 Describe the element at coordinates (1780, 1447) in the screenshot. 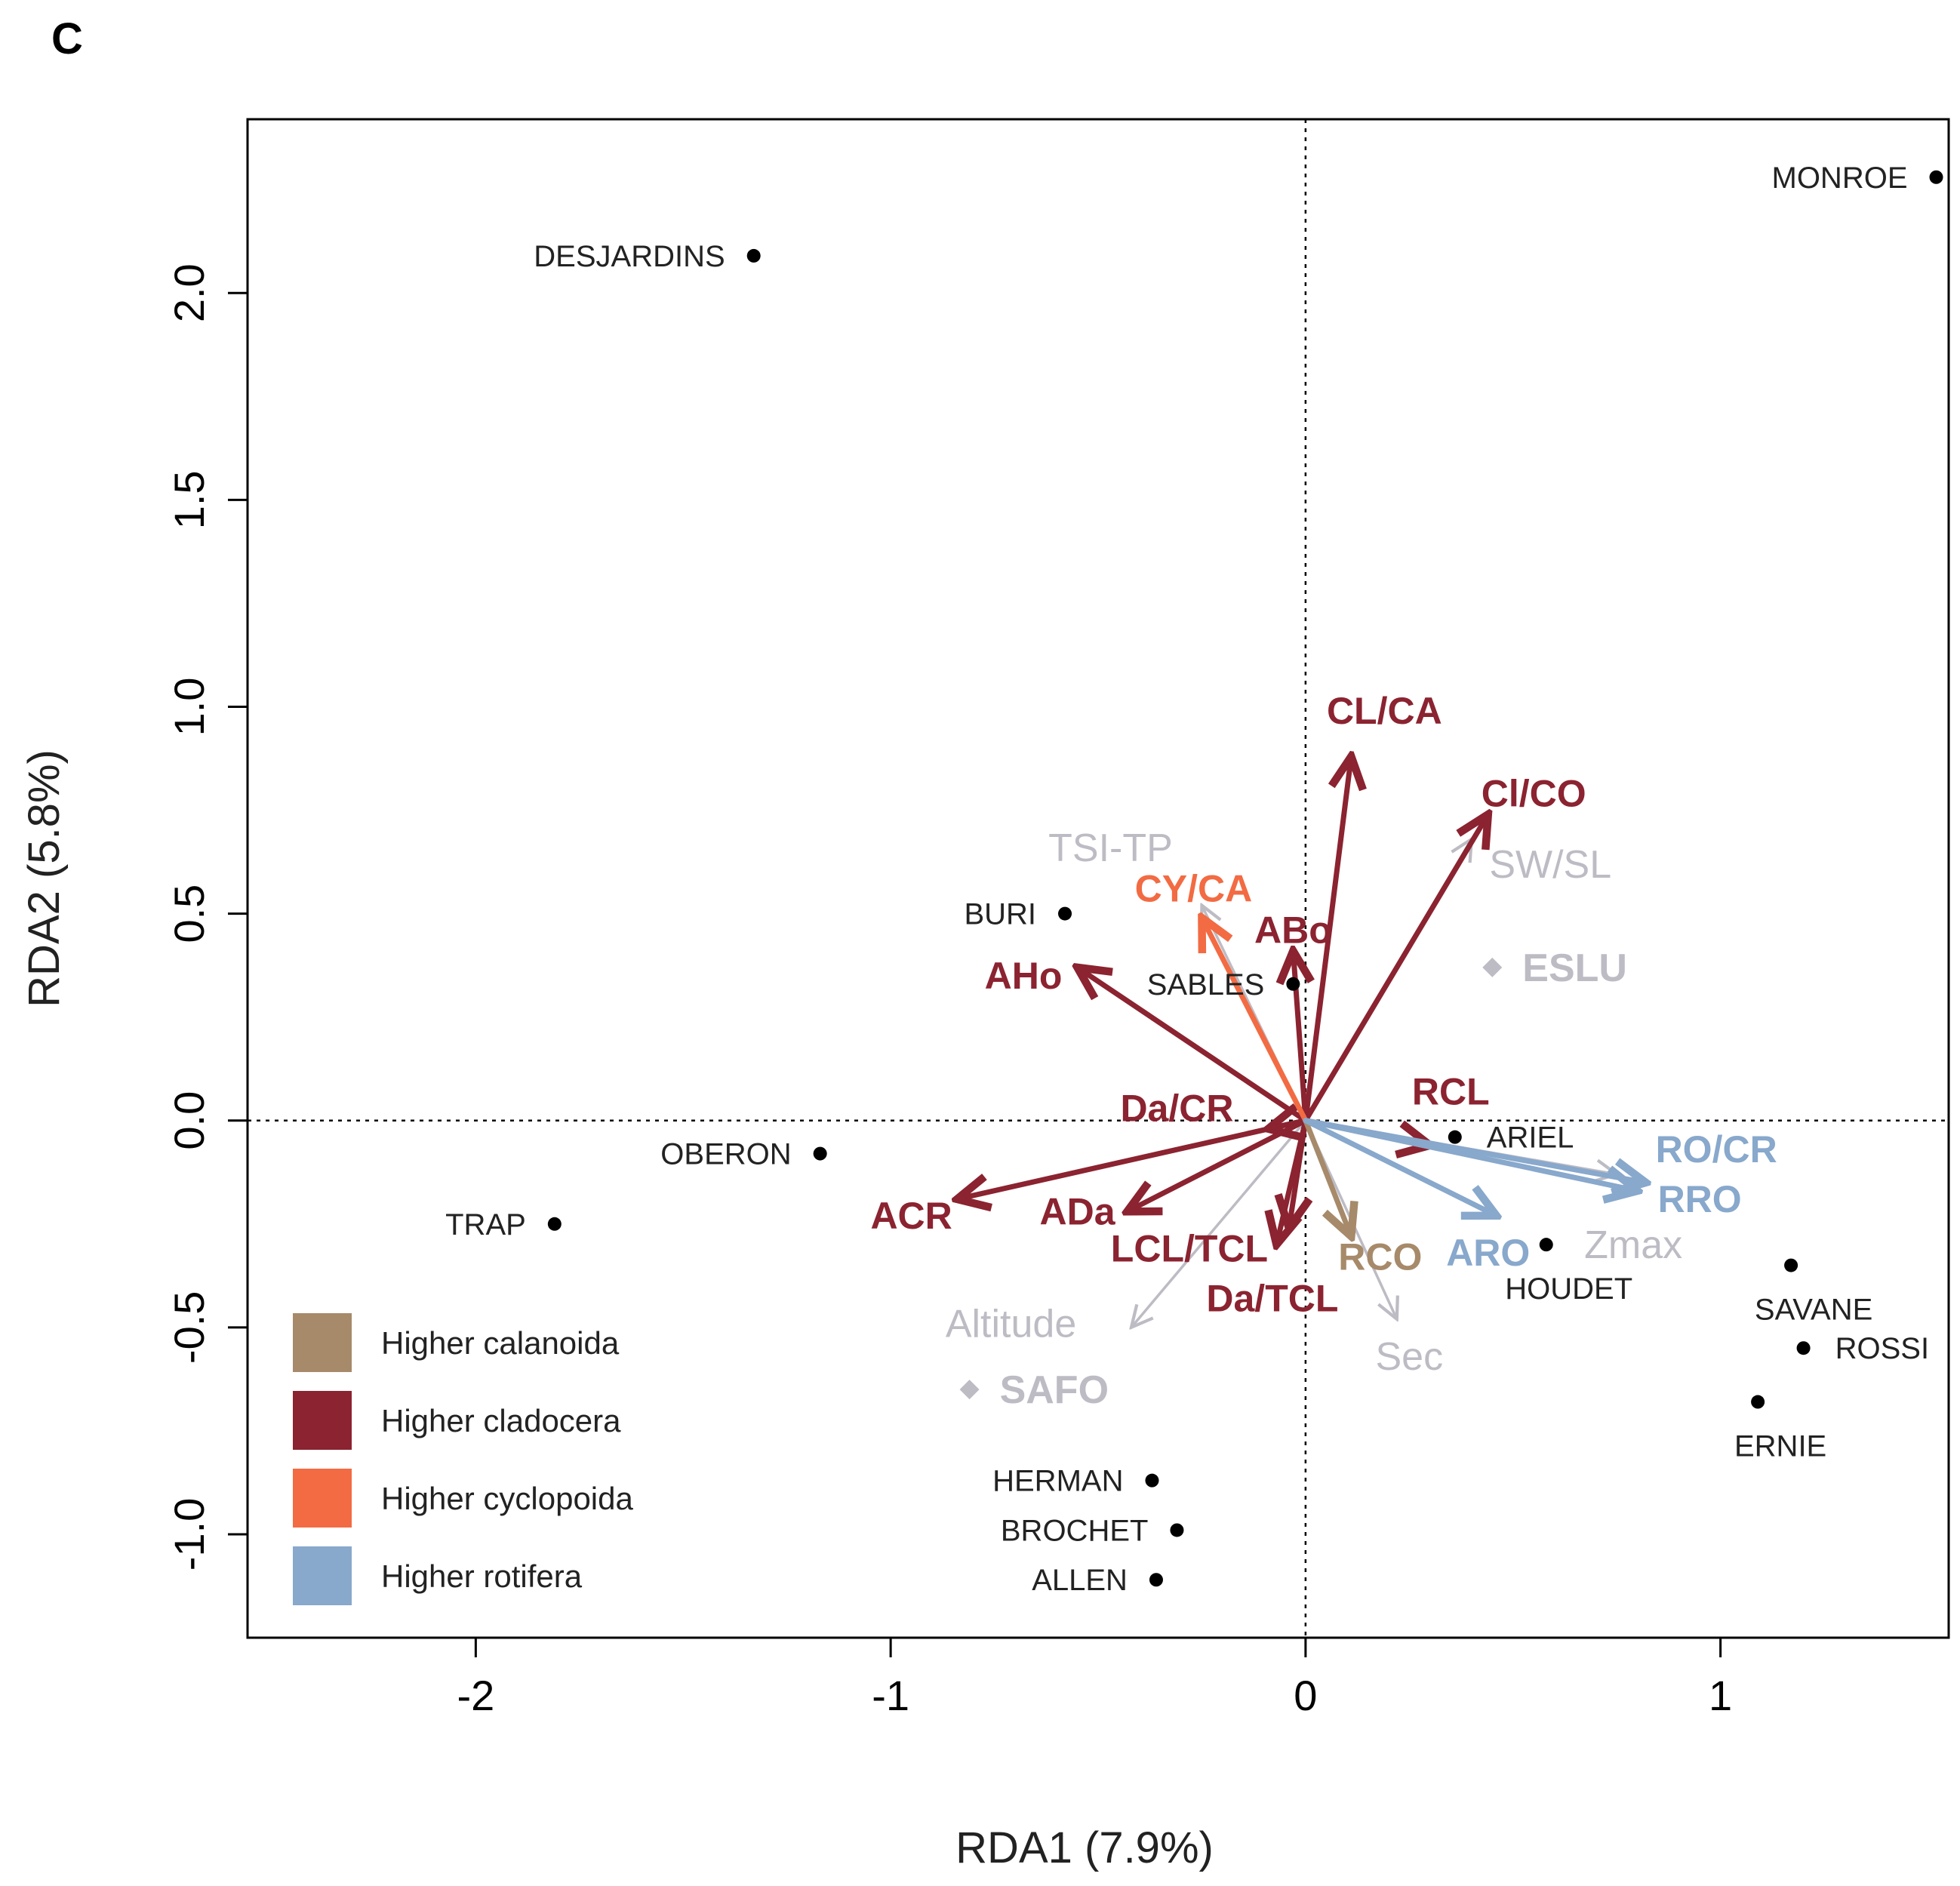

I see `site-label-ernie: ERNIE` at that location.